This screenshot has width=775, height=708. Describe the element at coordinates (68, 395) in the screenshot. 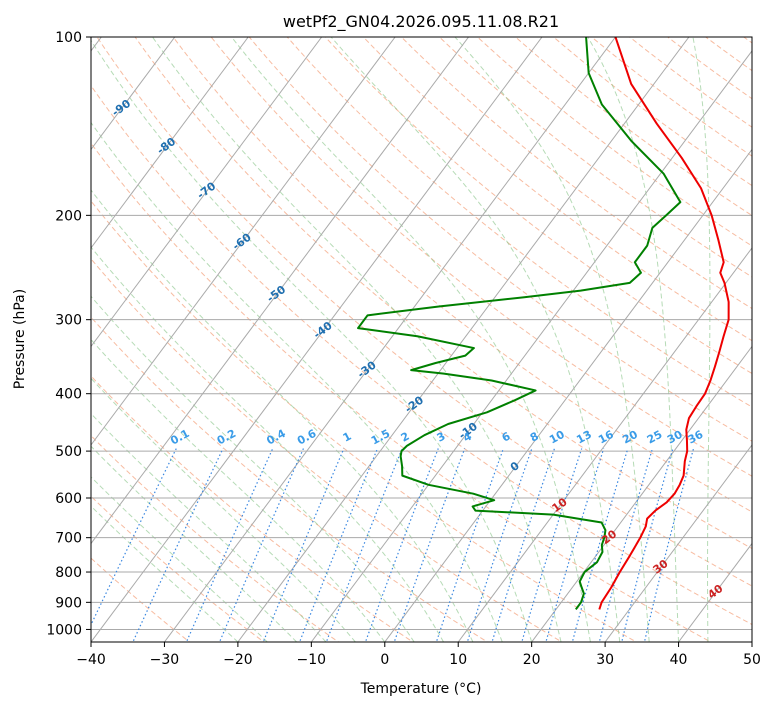

I see `y-tick-label: 400` at that location.